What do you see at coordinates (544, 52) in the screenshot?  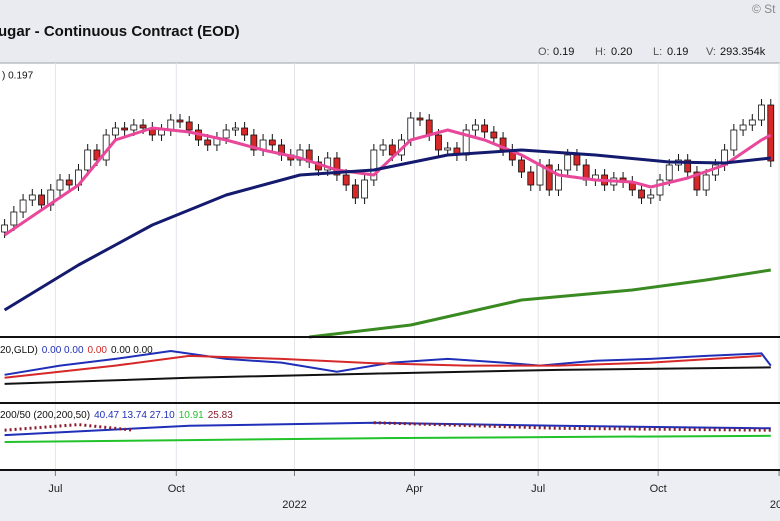 I see `quote-label: O:` at bounding box center [544, 52].